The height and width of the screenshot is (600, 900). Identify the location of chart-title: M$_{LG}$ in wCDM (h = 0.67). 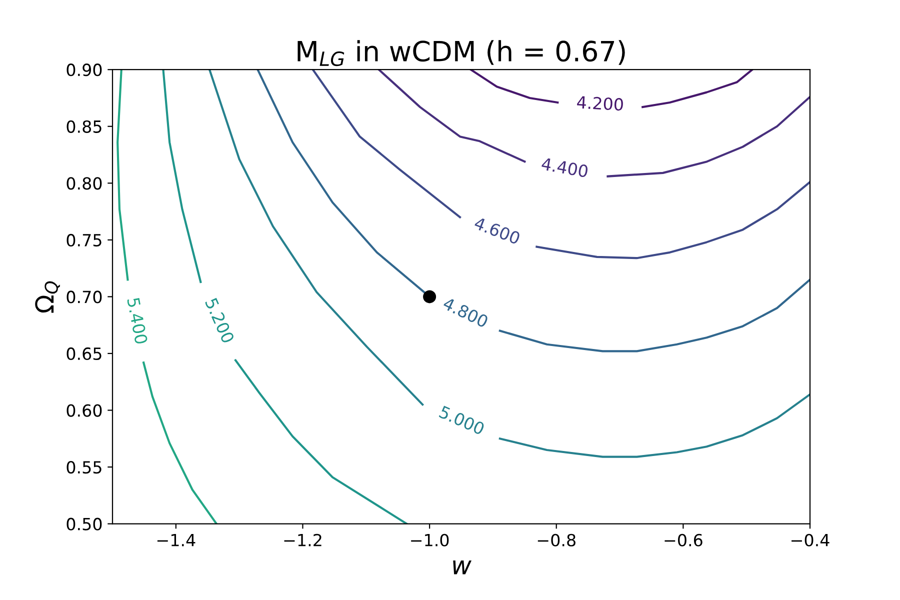
(461, 53).